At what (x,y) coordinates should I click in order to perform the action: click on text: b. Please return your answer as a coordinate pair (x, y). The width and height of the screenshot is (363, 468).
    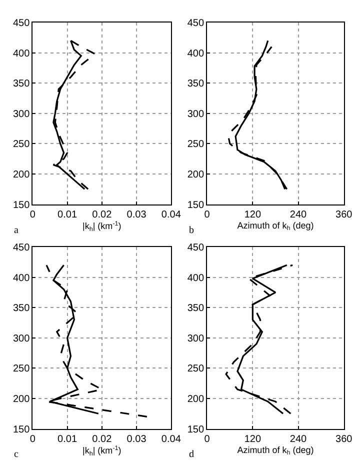
    Looking at the image, I should click on (191, 230).